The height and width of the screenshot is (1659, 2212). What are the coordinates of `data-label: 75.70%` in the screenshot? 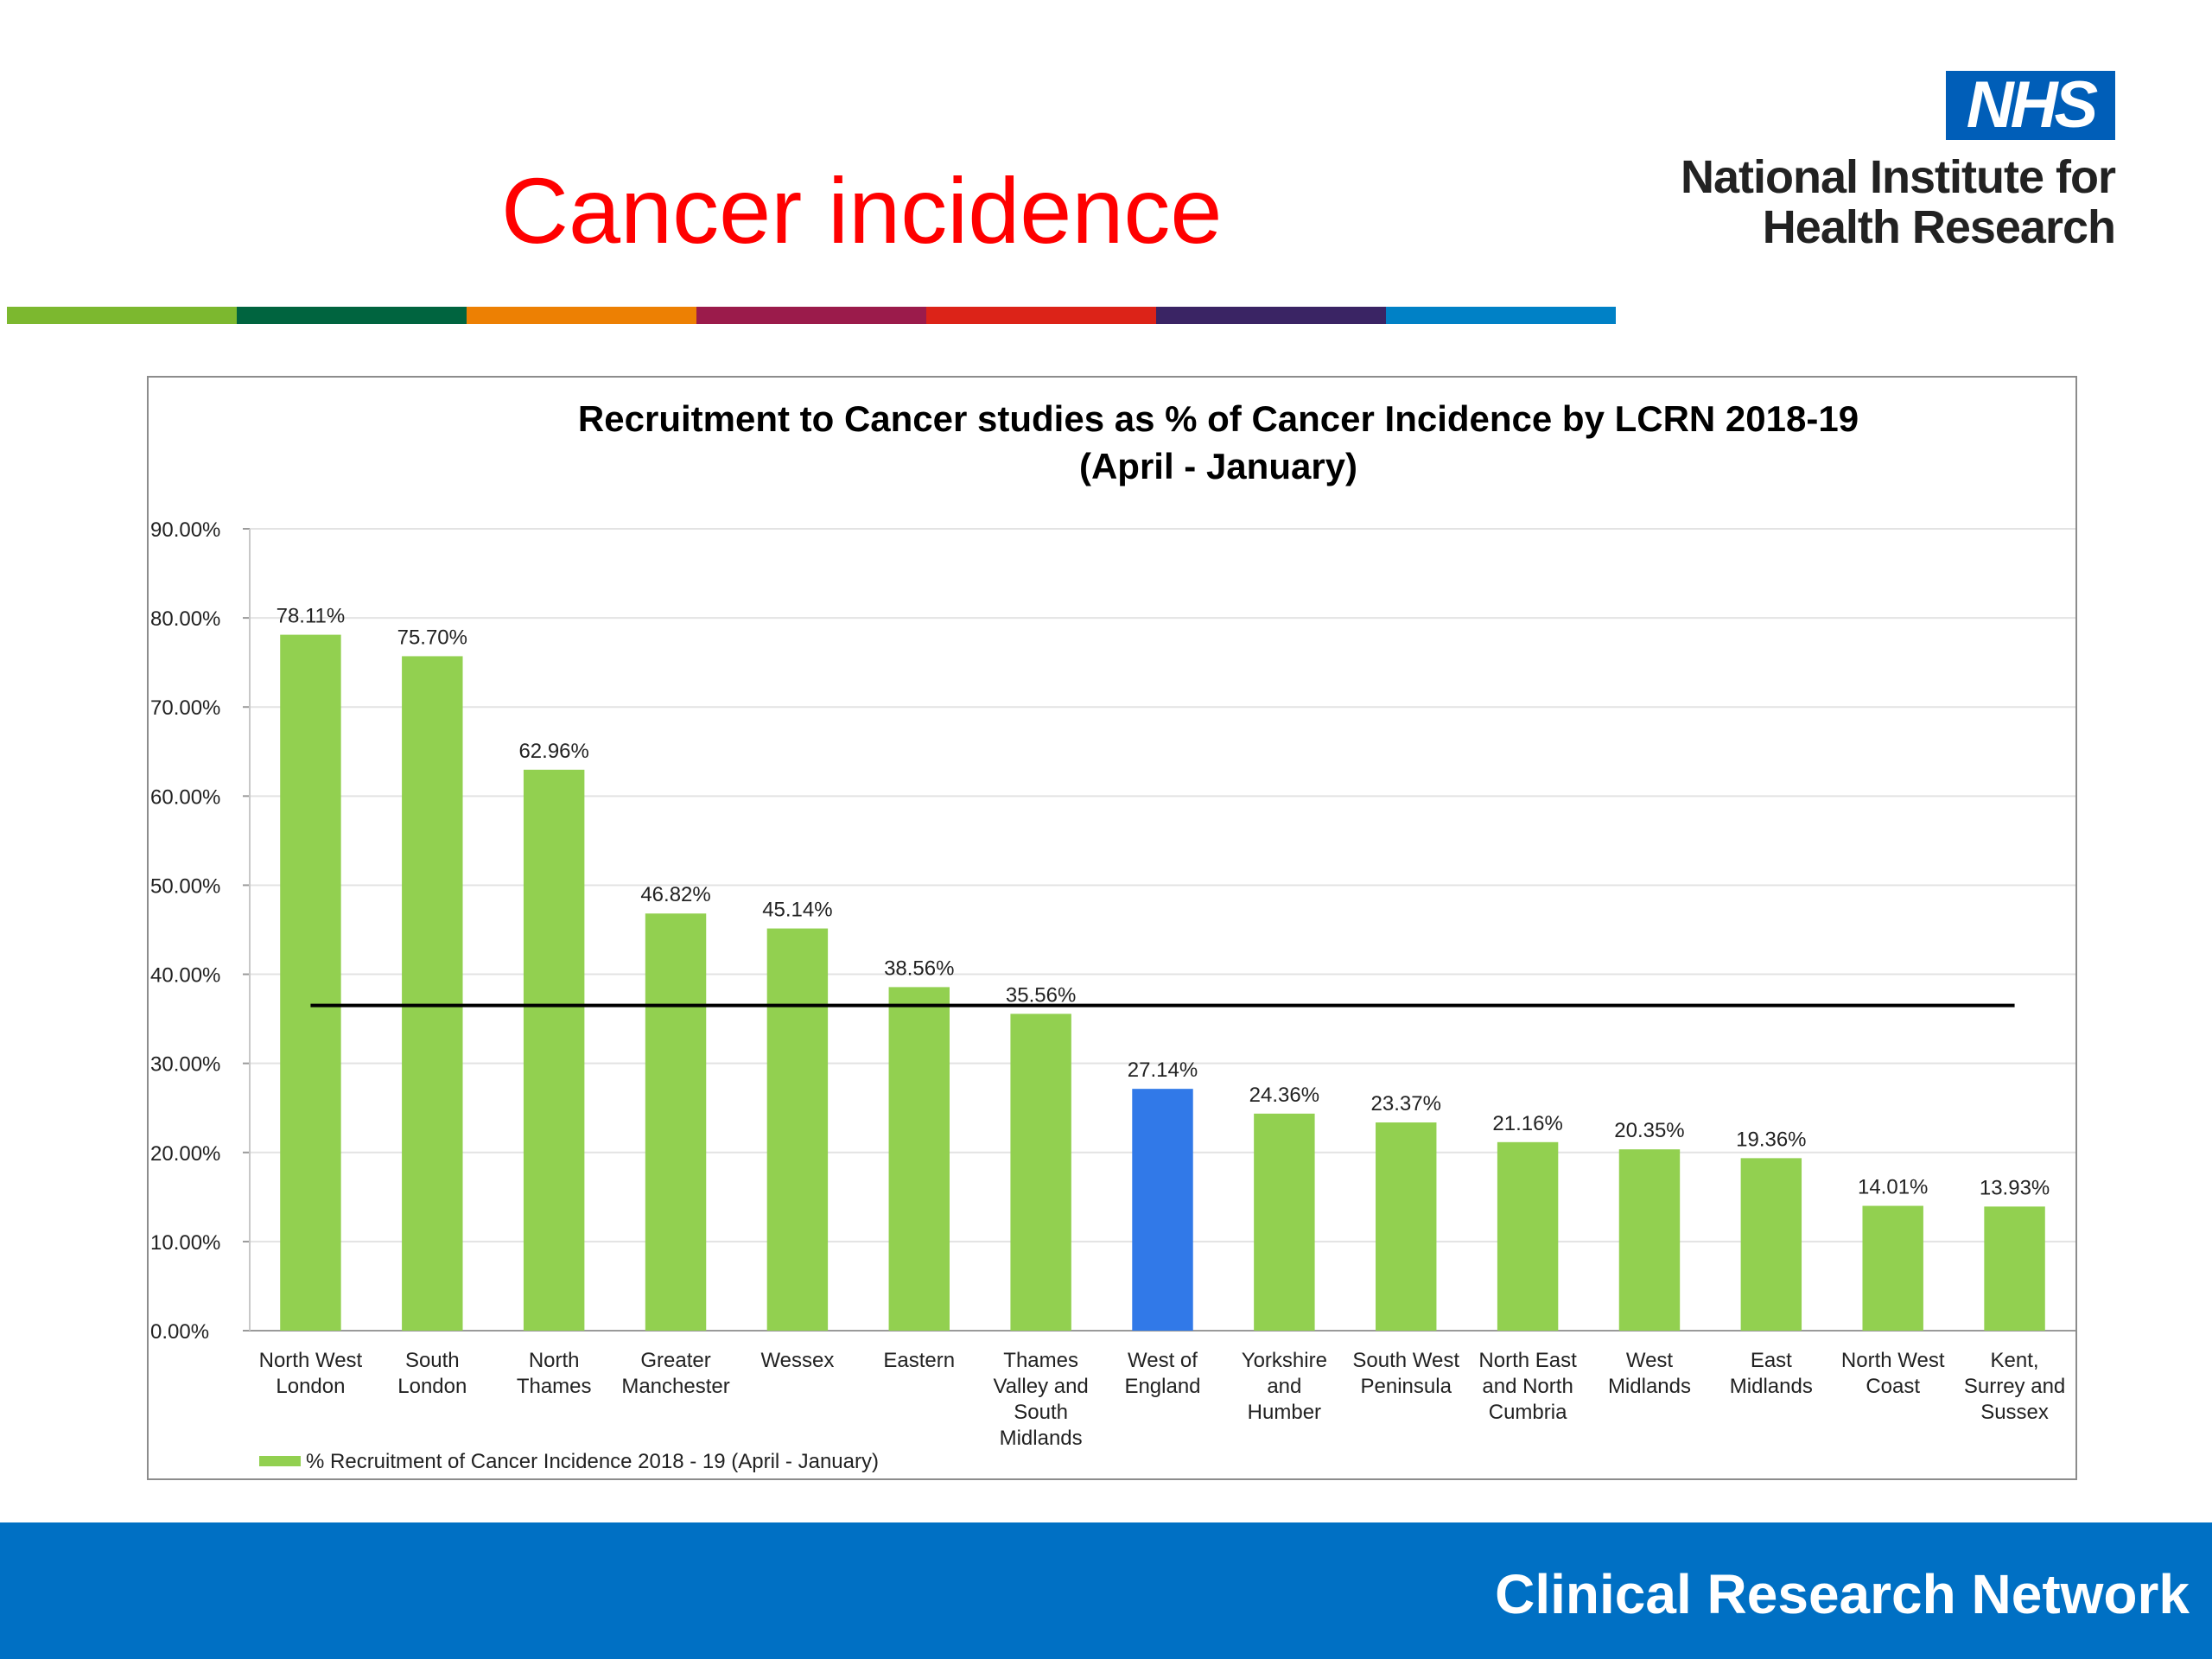 It's located at (432, 637).